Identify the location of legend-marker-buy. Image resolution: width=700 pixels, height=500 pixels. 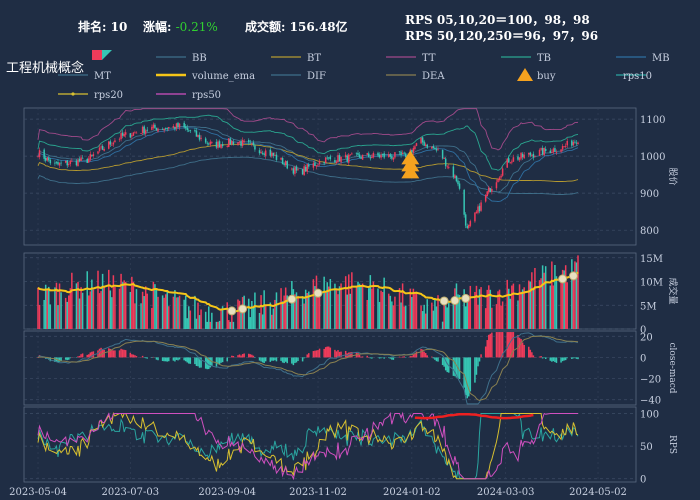
(525, 74).